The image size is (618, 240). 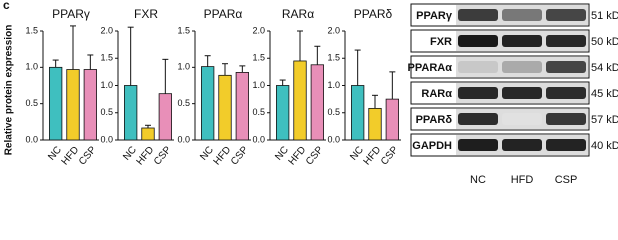 I want to click on blot-row-label: FXR, so click(x=441, y=42).